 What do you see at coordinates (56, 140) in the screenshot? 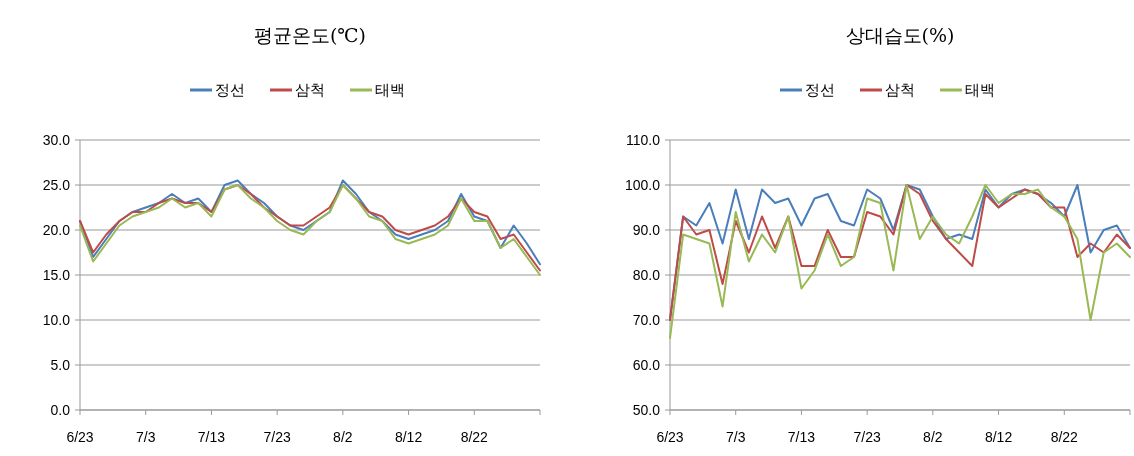
I see `y-tick-label: 30.0` at bounding box center [56, 140].